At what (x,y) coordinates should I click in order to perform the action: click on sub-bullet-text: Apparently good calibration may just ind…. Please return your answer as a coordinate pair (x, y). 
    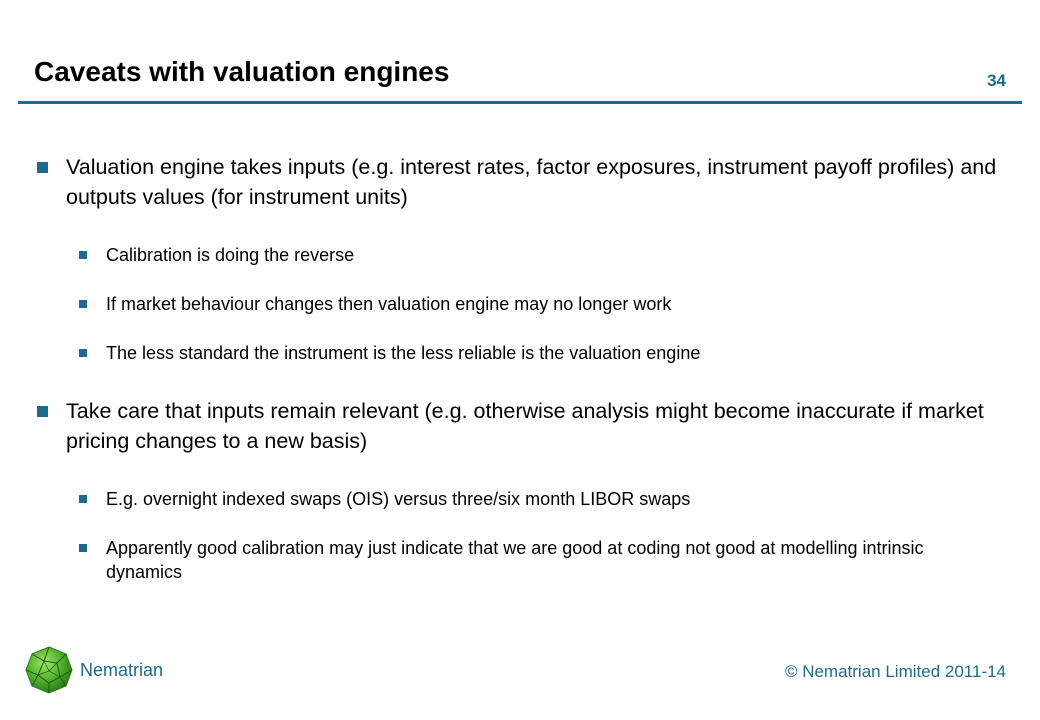
    Looking at the image, I should click on (515, 560).